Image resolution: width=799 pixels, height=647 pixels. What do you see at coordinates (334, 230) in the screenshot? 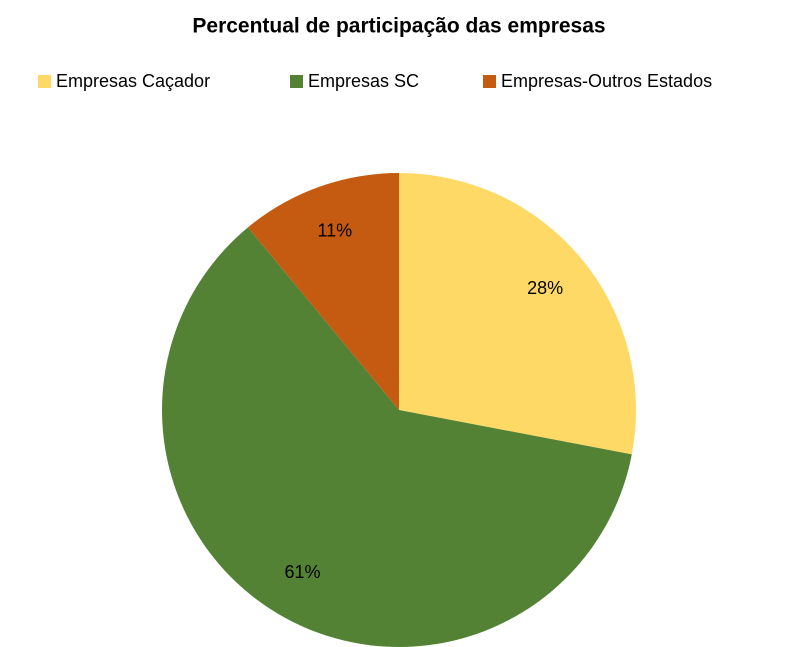
I see `data-label: 11%` at bounding box center [334, 230].